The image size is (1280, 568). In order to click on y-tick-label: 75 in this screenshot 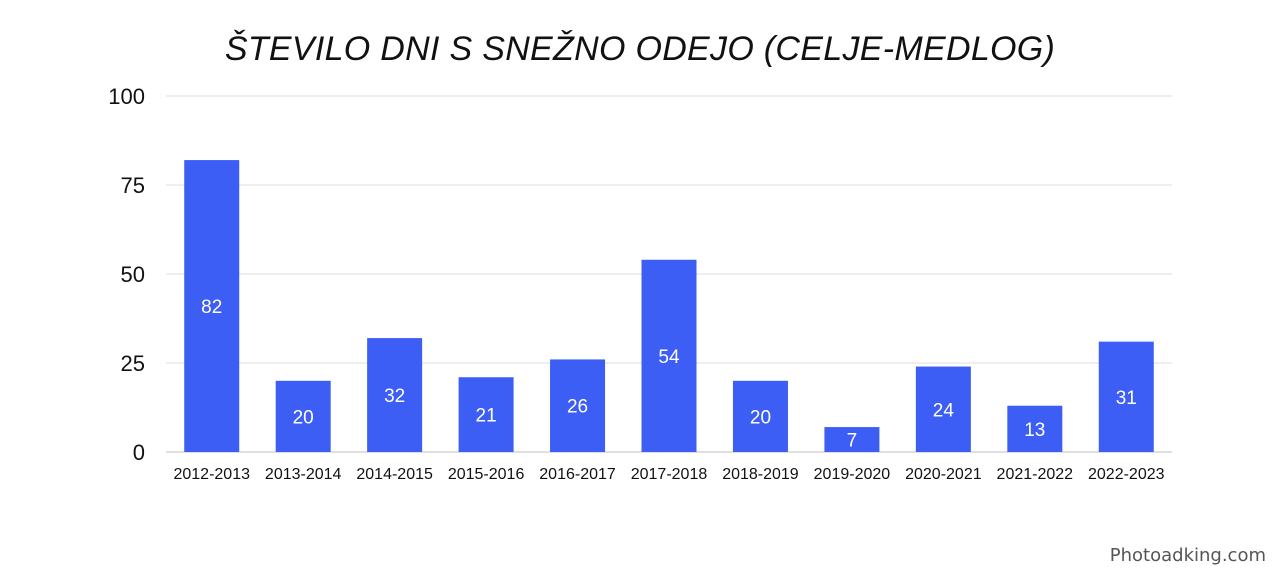, I will do `click(133, 185)`.